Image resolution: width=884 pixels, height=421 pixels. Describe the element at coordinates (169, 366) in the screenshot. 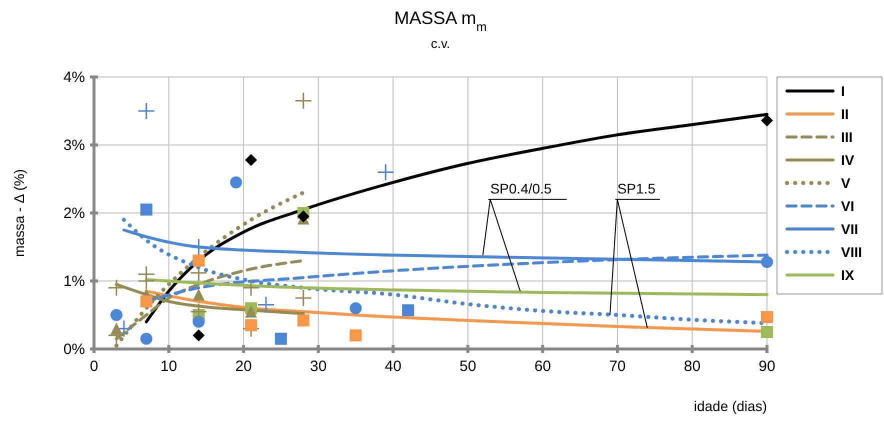

I see `x-tick-label: 10` at that location.